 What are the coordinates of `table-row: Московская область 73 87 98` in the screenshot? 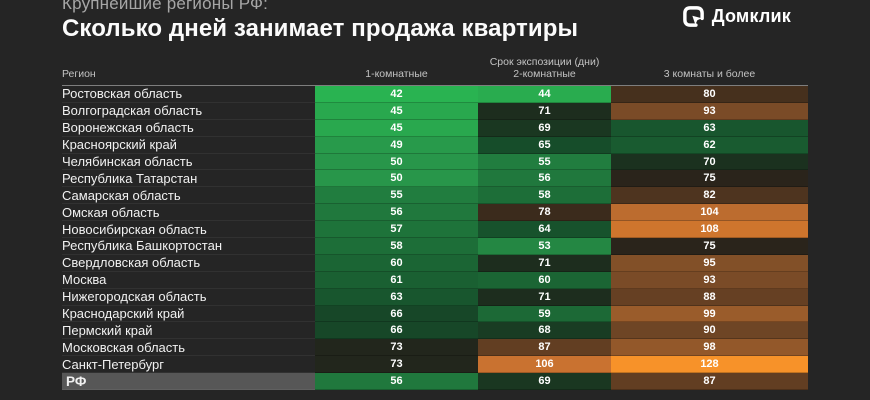 It's located at (435, 348).